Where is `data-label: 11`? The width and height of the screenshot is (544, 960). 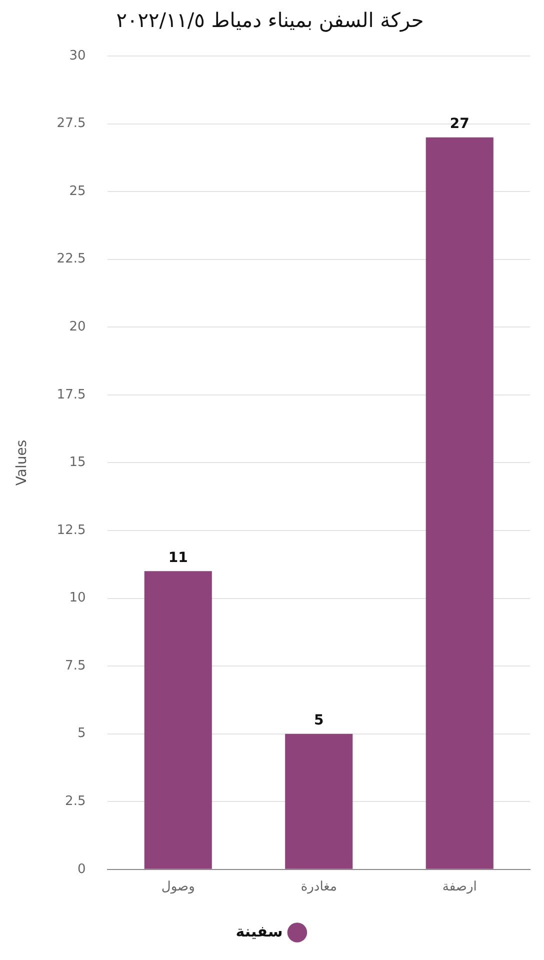
data-label: 11 is located at coordinates (178, 558).